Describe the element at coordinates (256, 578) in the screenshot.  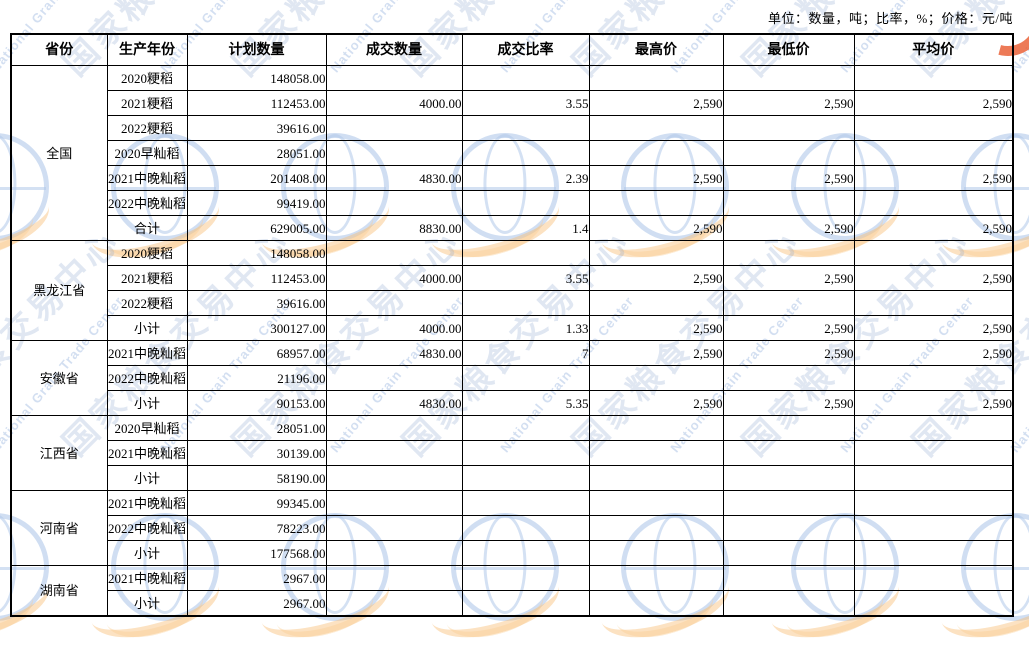
I see `planned-cell: 2967.00` at that location.